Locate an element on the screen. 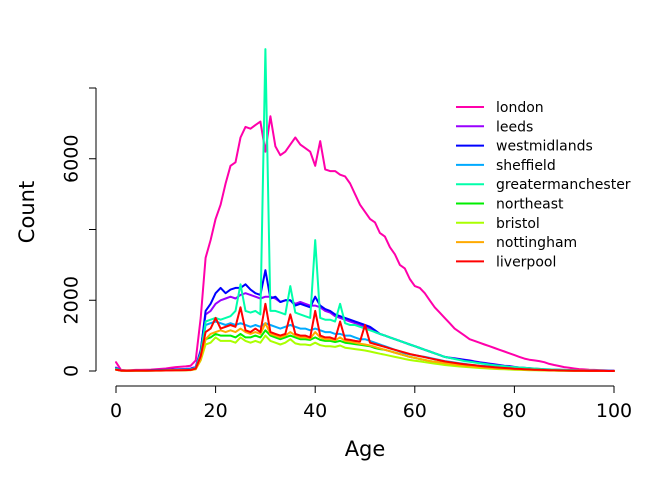  legend-label-greatermanchester: greatermanchester is located at coordinates (563, 185).